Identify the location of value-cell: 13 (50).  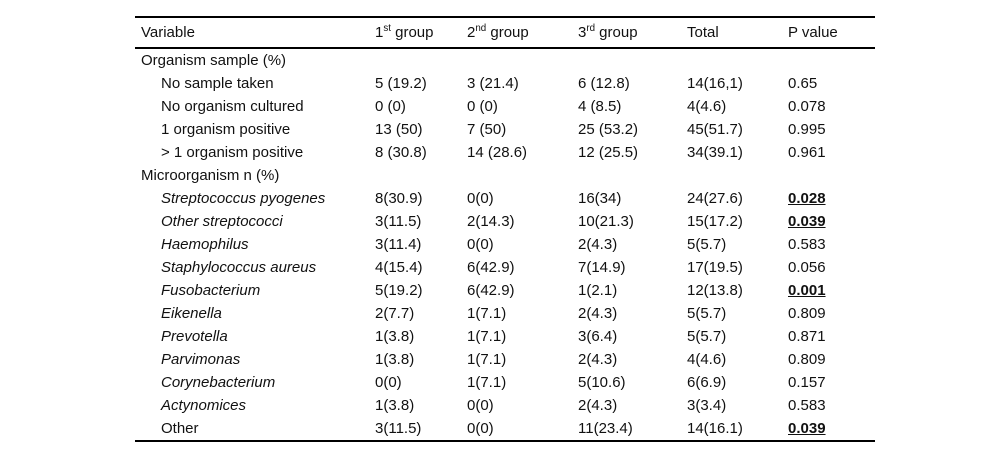
(399, 129).